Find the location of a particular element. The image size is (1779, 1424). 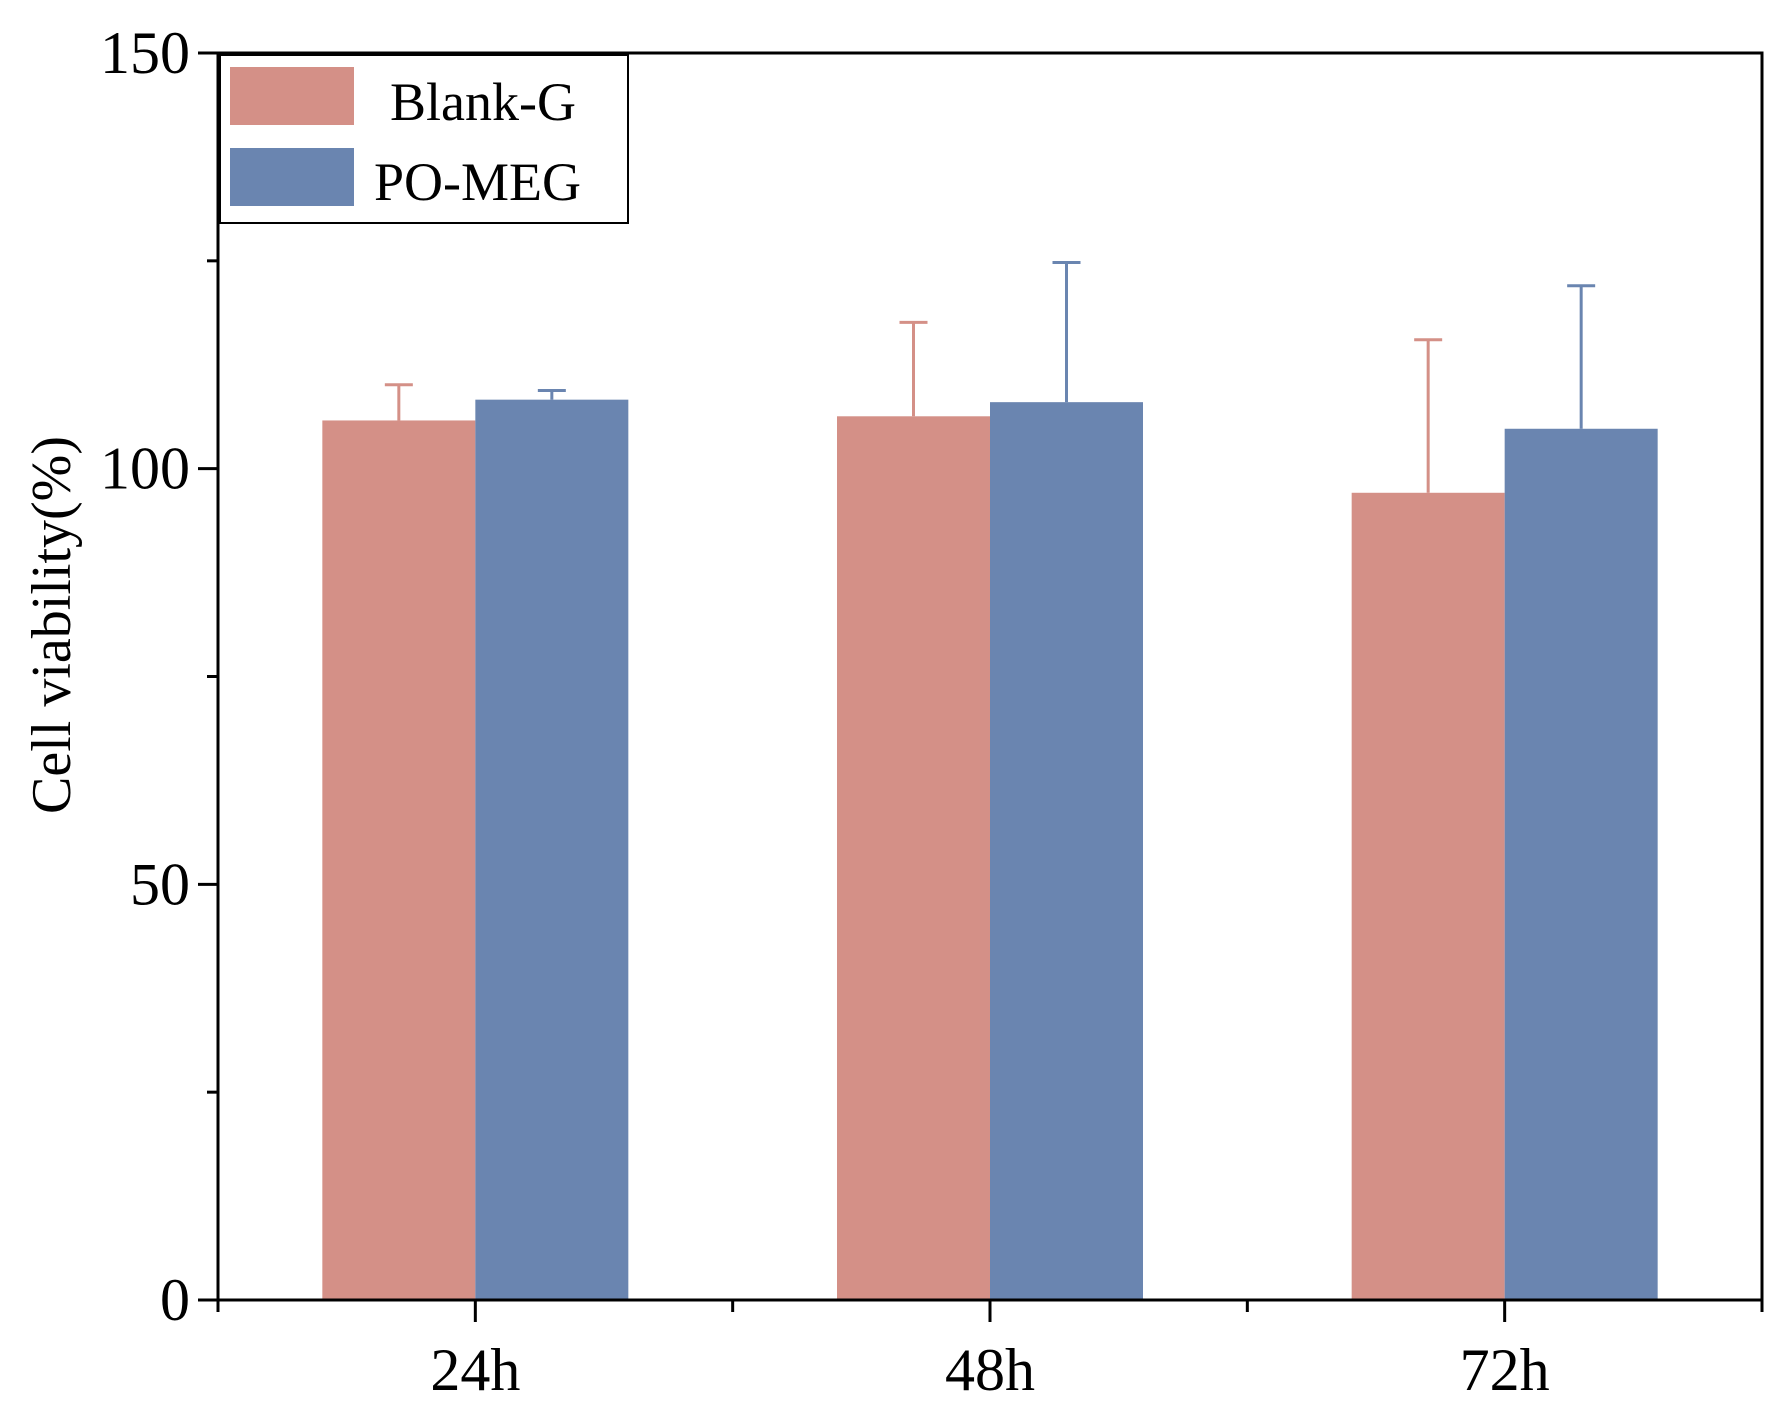

legend-swatch-po-meg is located at coordinates (292, 177).